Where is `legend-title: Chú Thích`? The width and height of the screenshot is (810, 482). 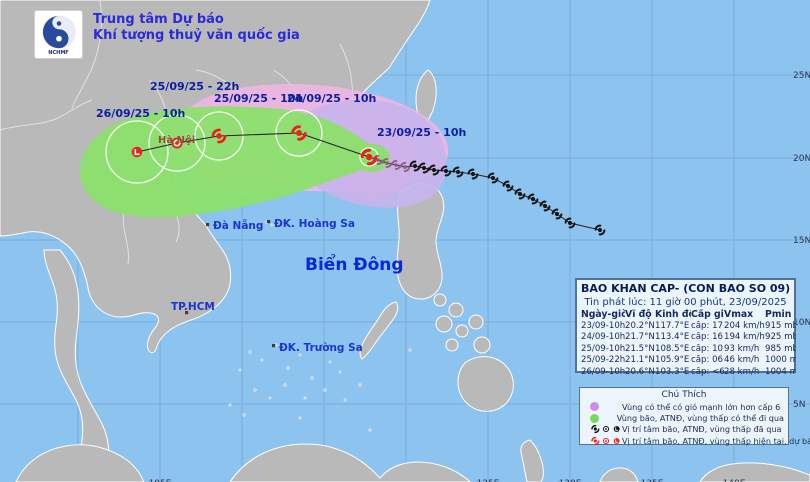 legend-title: Chú Thích is located at coordinates (684, 395).